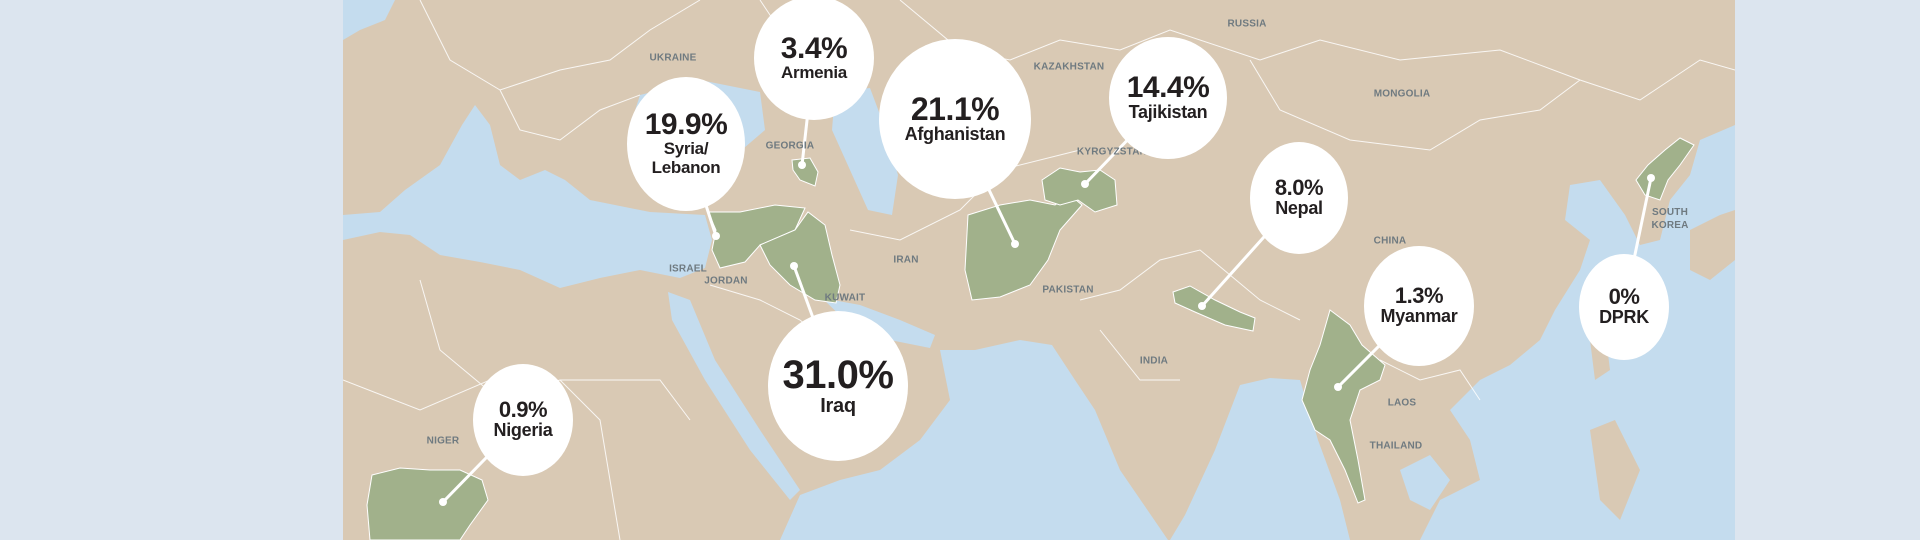 This screenshot has width=1920, height=540. What do you see at coordinates (955, 109) in the screenshot?
I see `callout-value: 21.1%` at bounding box center [955, 109].